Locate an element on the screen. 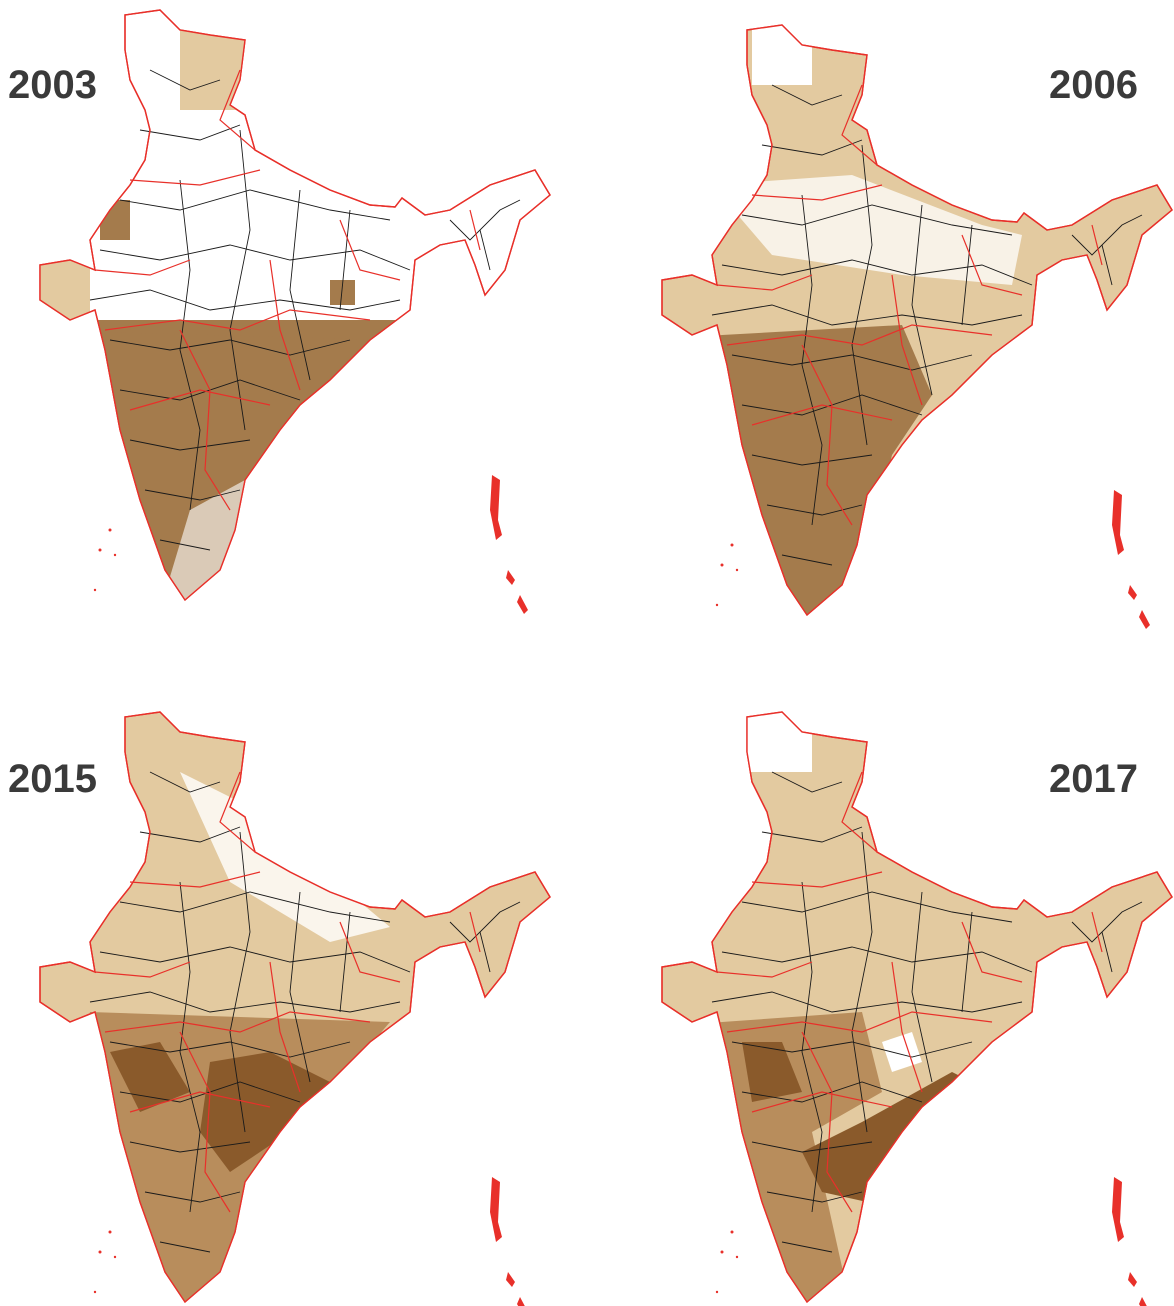 The width and height of the screenshot is (1174, 1306). year-label: 2017 is located at coordinates (1093, 779).